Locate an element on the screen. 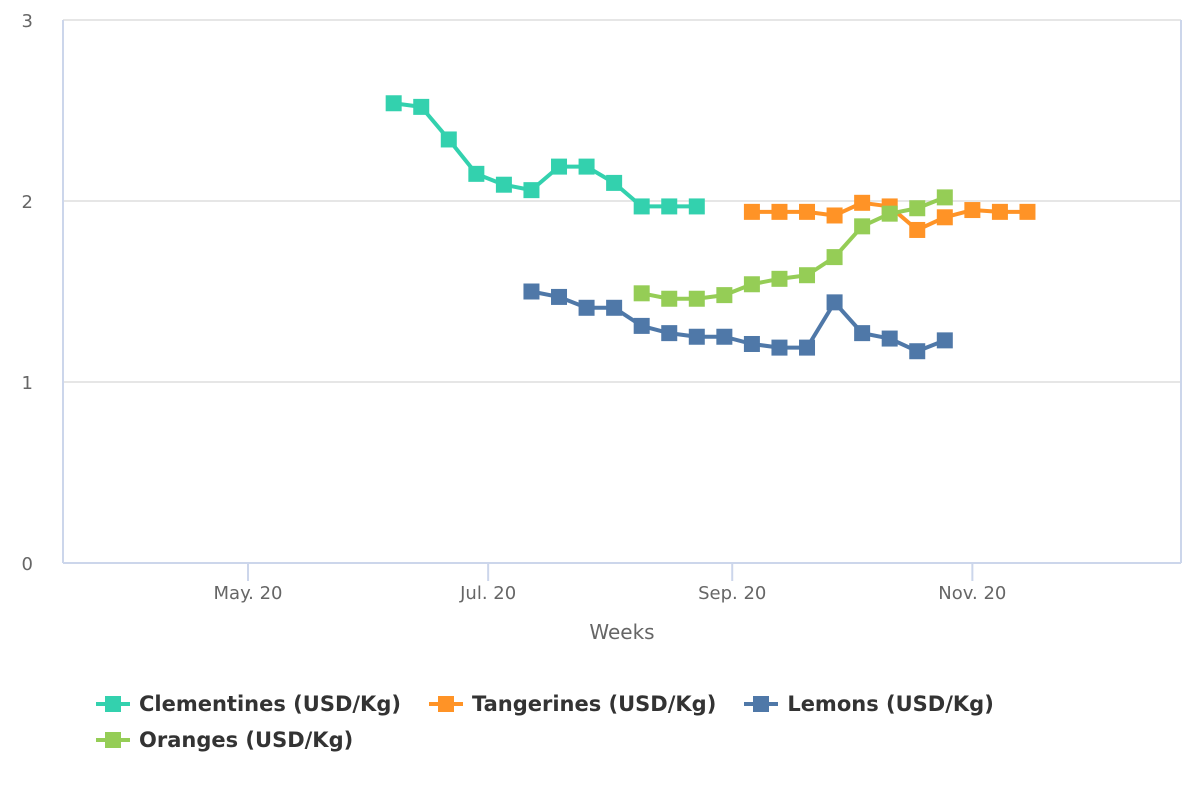 The image size is (1200, 800). series-tangerines is located at coordinates (889, 216).